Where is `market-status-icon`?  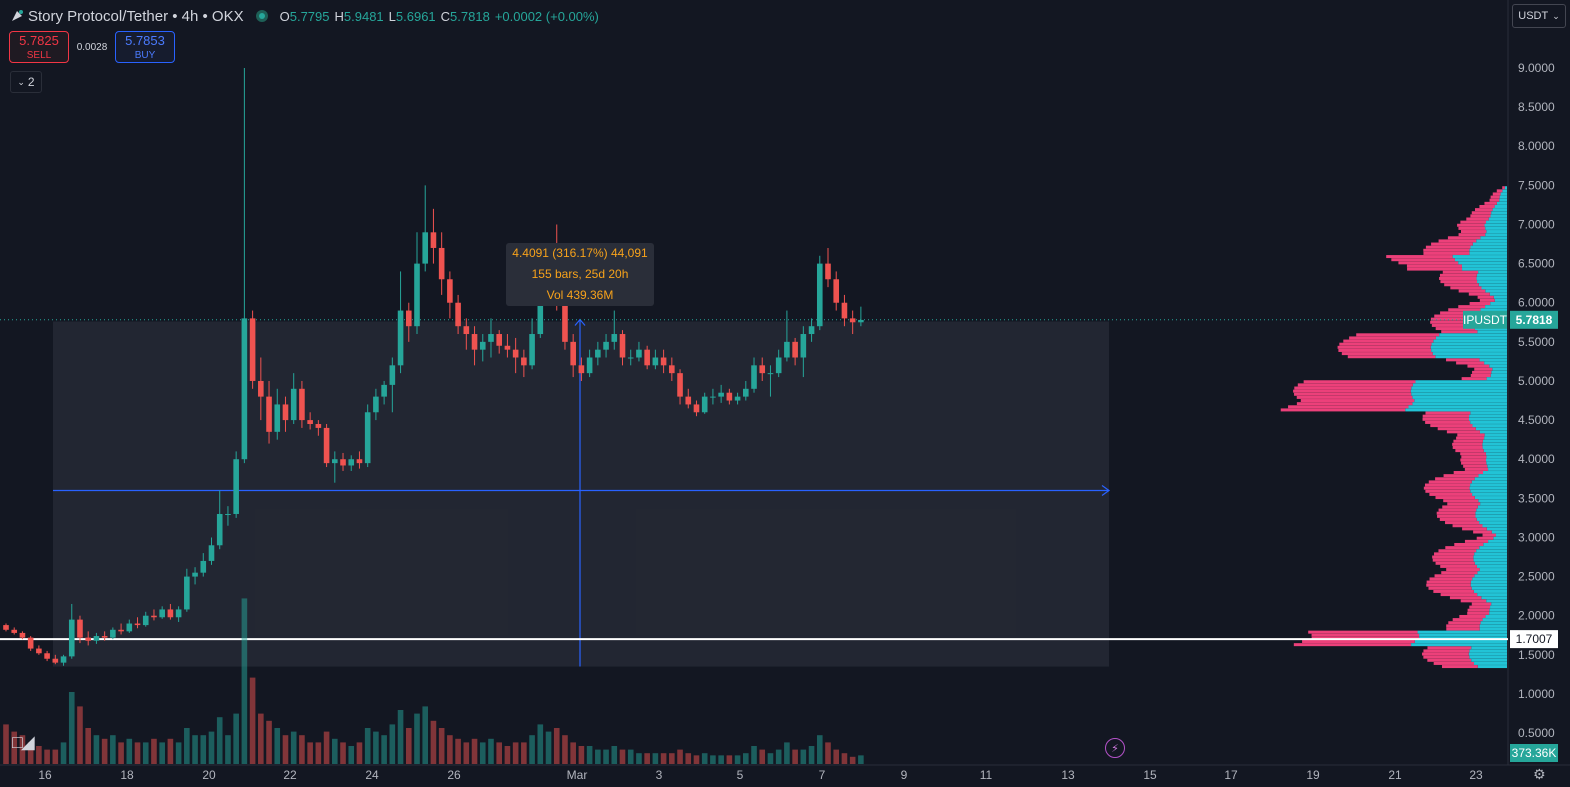
market-status-icon is located at coordinates (261, 16).